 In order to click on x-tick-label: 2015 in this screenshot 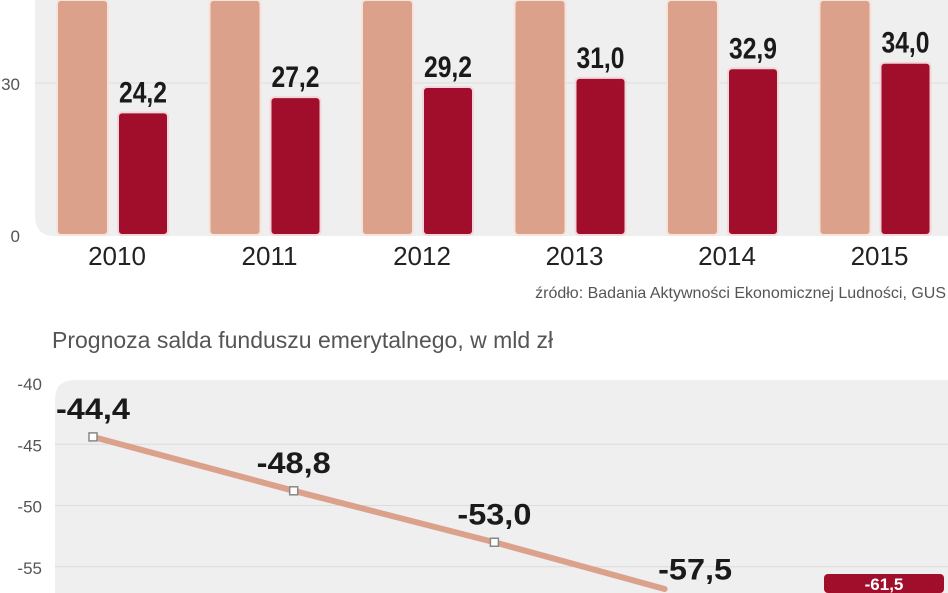, I will do `click(880, 256)`.